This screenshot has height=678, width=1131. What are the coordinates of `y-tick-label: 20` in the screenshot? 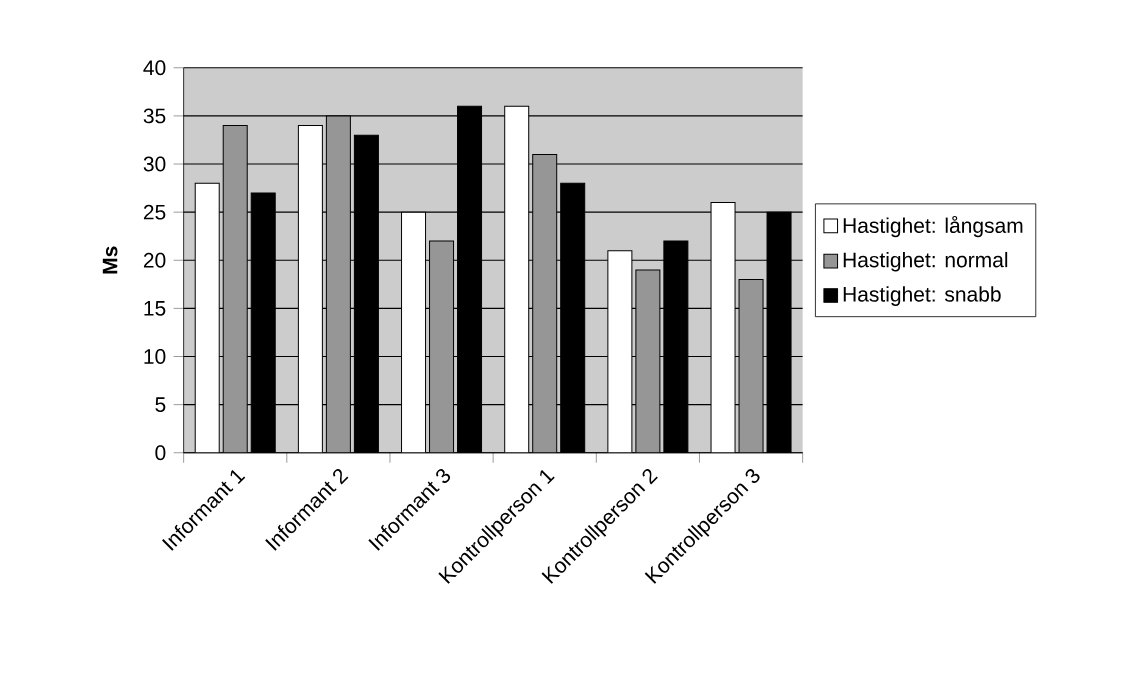 It's located at (154, 260).